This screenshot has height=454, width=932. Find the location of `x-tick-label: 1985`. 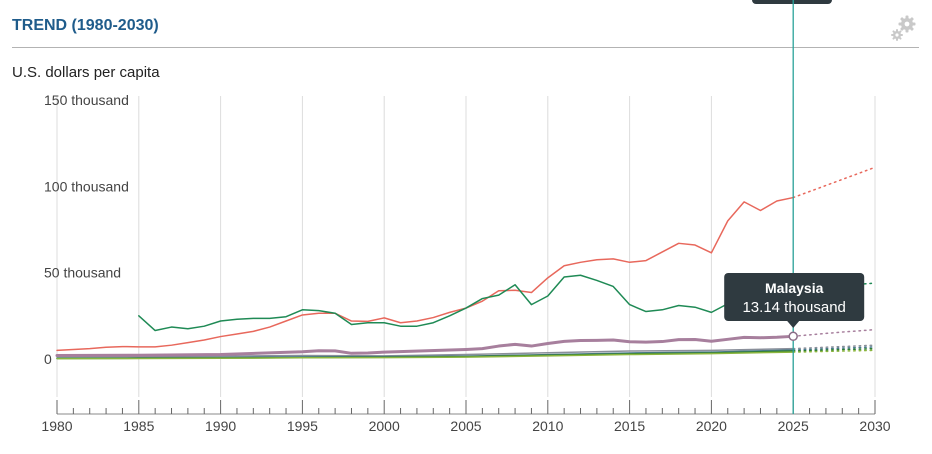

x-tick-label: 1985 is located at coordinates (138, 426).